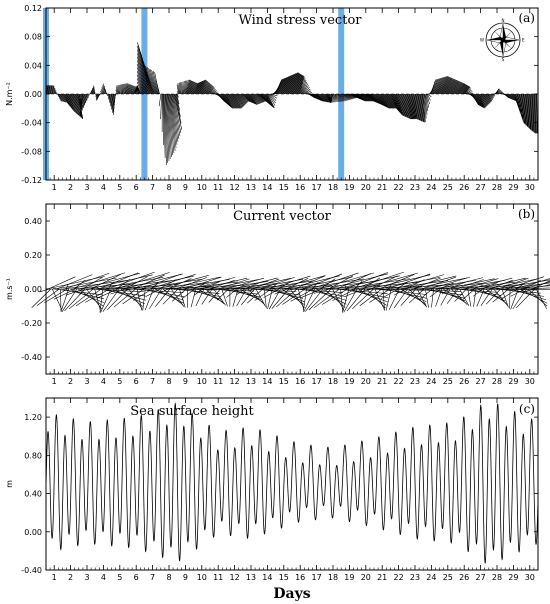 The width and height of the screenshot is (550, 604). What do you see at coordinates (481, 577) in the screenshot?
I see `x-tick-label: 27` at bounding box center [481, 577].